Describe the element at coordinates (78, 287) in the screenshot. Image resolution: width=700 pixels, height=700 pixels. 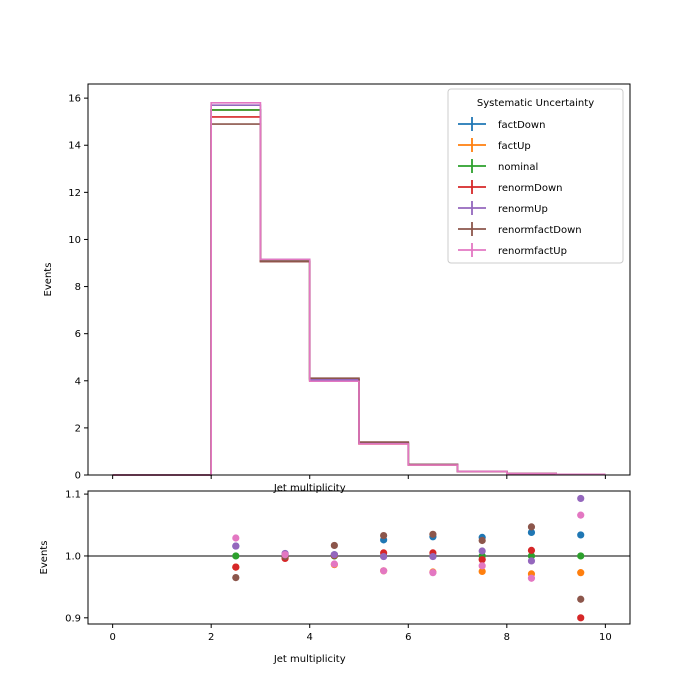
I see `y-tick-label: 8` at that location.